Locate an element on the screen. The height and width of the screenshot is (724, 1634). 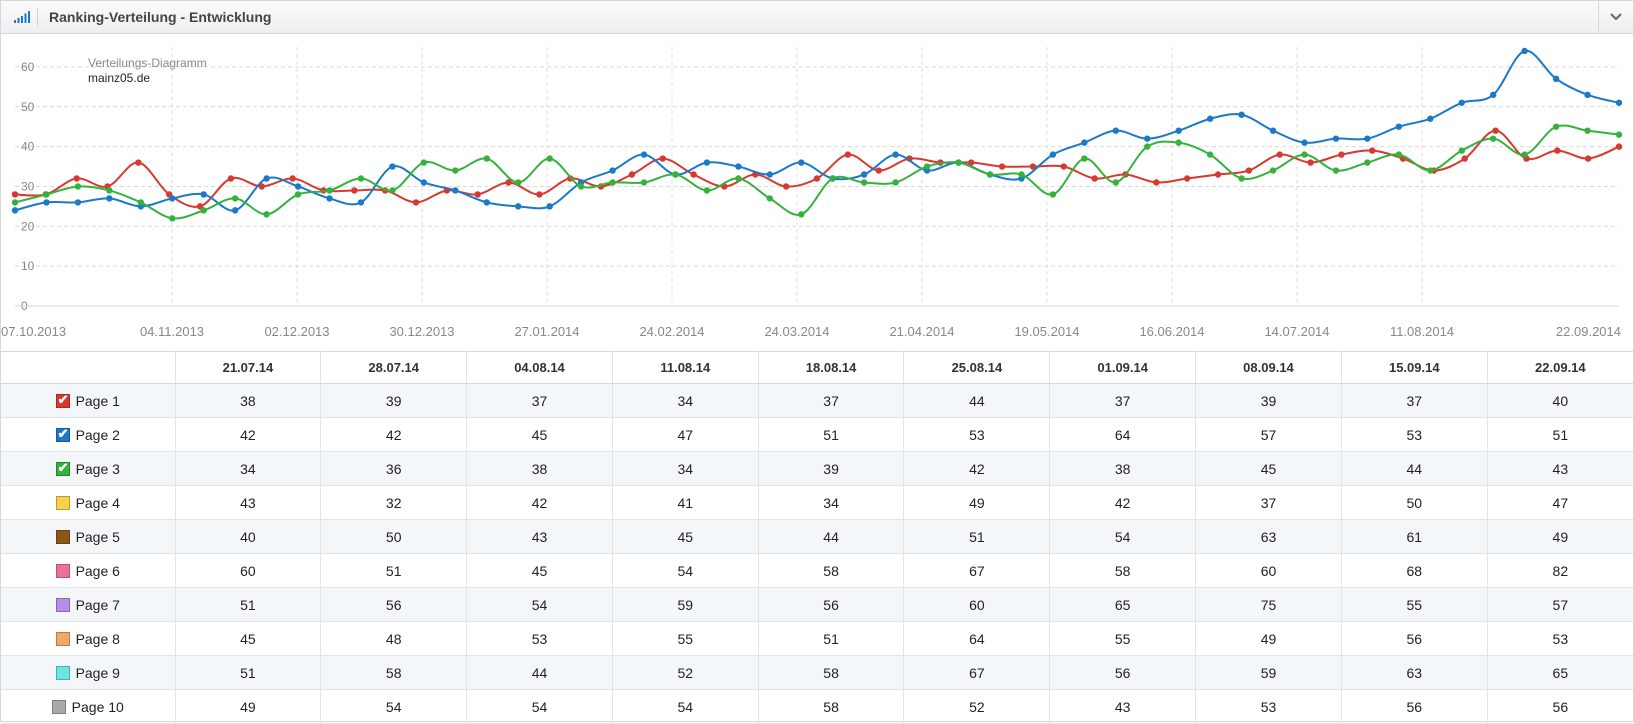
collapse-toggle-button is located at coordinates (1615, 17).